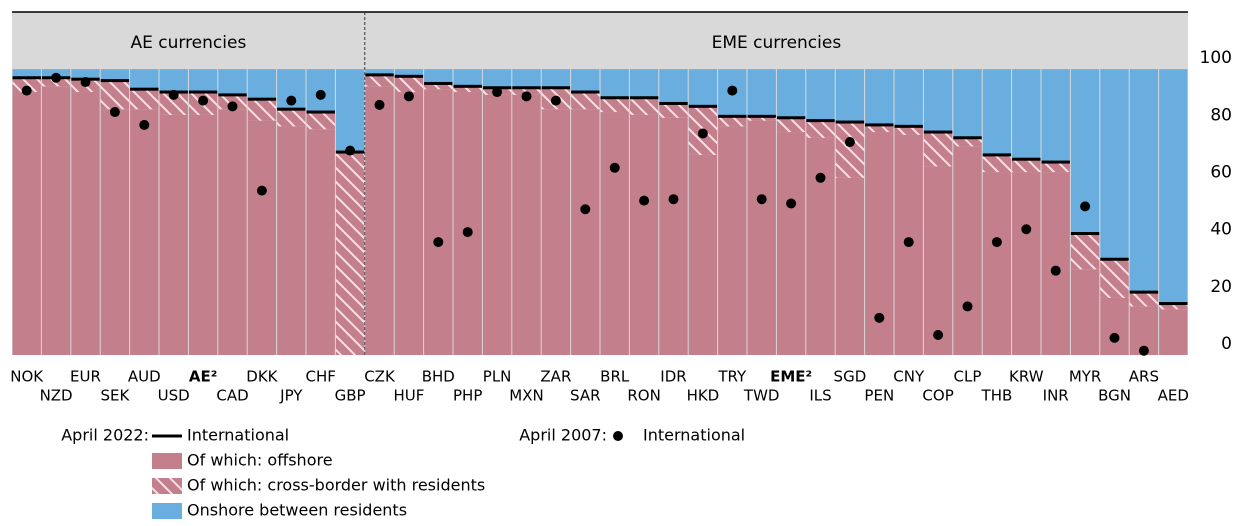 The width and height of the screenshot is (1237, 526). What do you see at coordinates (238, 435) in the screenshot?
I see `legend-label: International` at bounding box center [238, 435].